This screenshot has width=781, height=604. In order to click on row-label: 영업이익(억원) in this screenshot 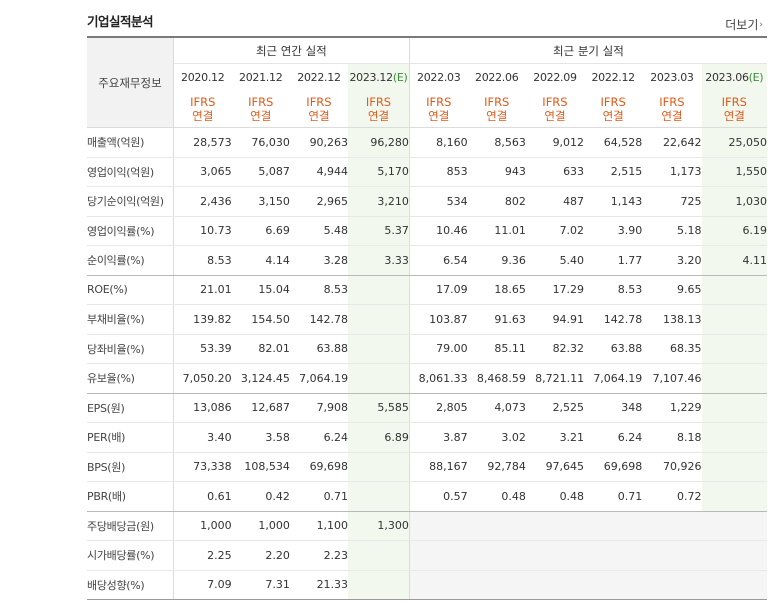, I will do `click(130, 172)`.